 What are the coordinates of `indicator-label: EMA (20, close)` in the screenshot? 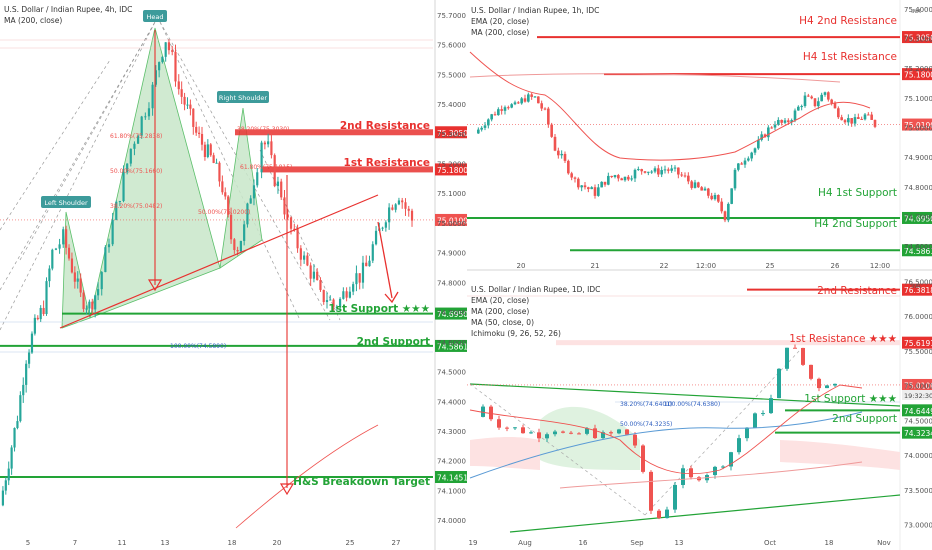 It's located at (500, 300).